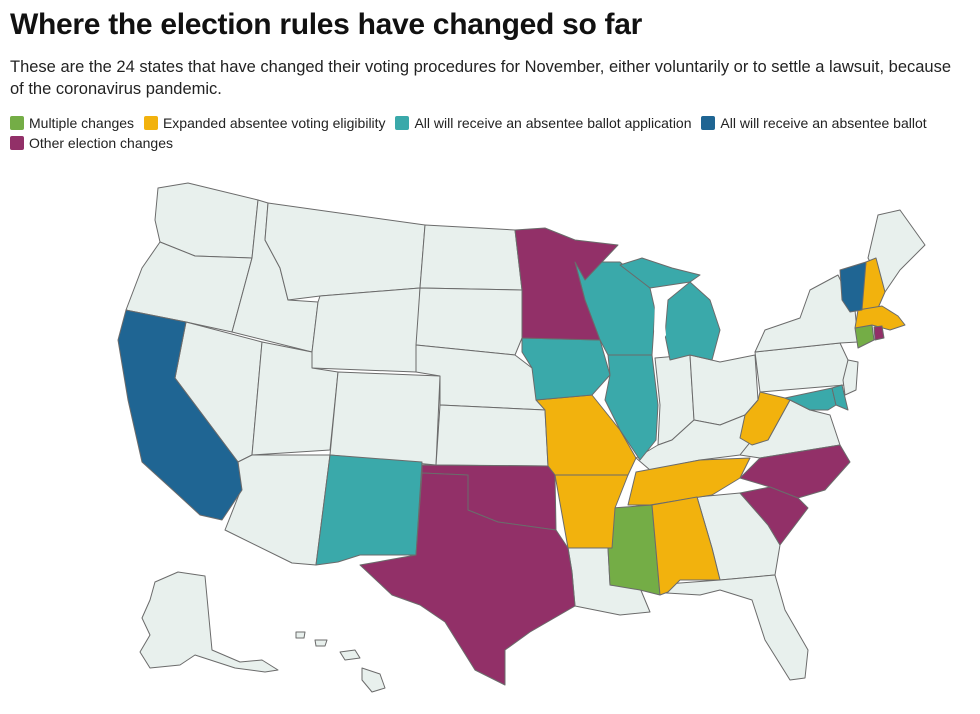 The image size is (980, 714). What do you see at coordinates (879, 333) in the screenshot?
I see `state-rhode-island` at bounding box center [879, 333].